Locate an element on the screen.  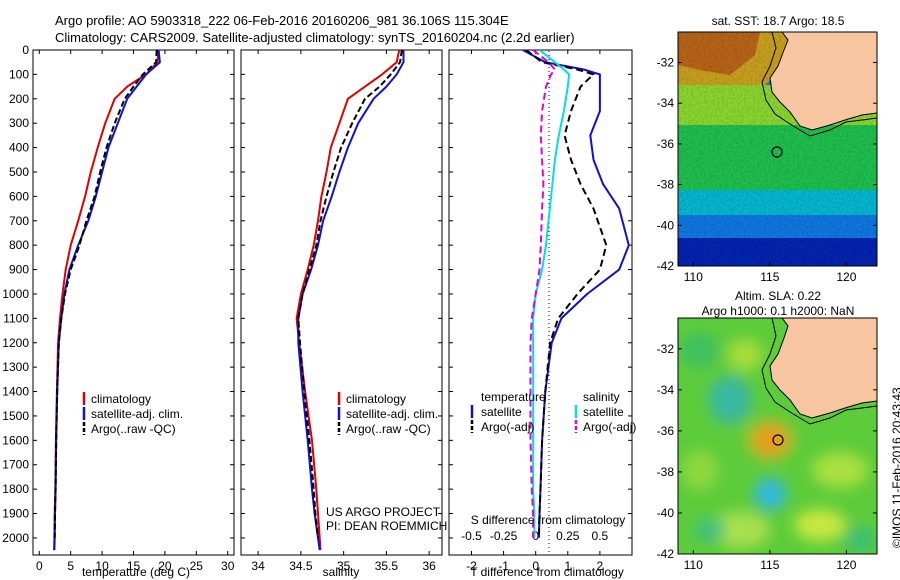
sst-map-frame is located at coordinates (777, 149).